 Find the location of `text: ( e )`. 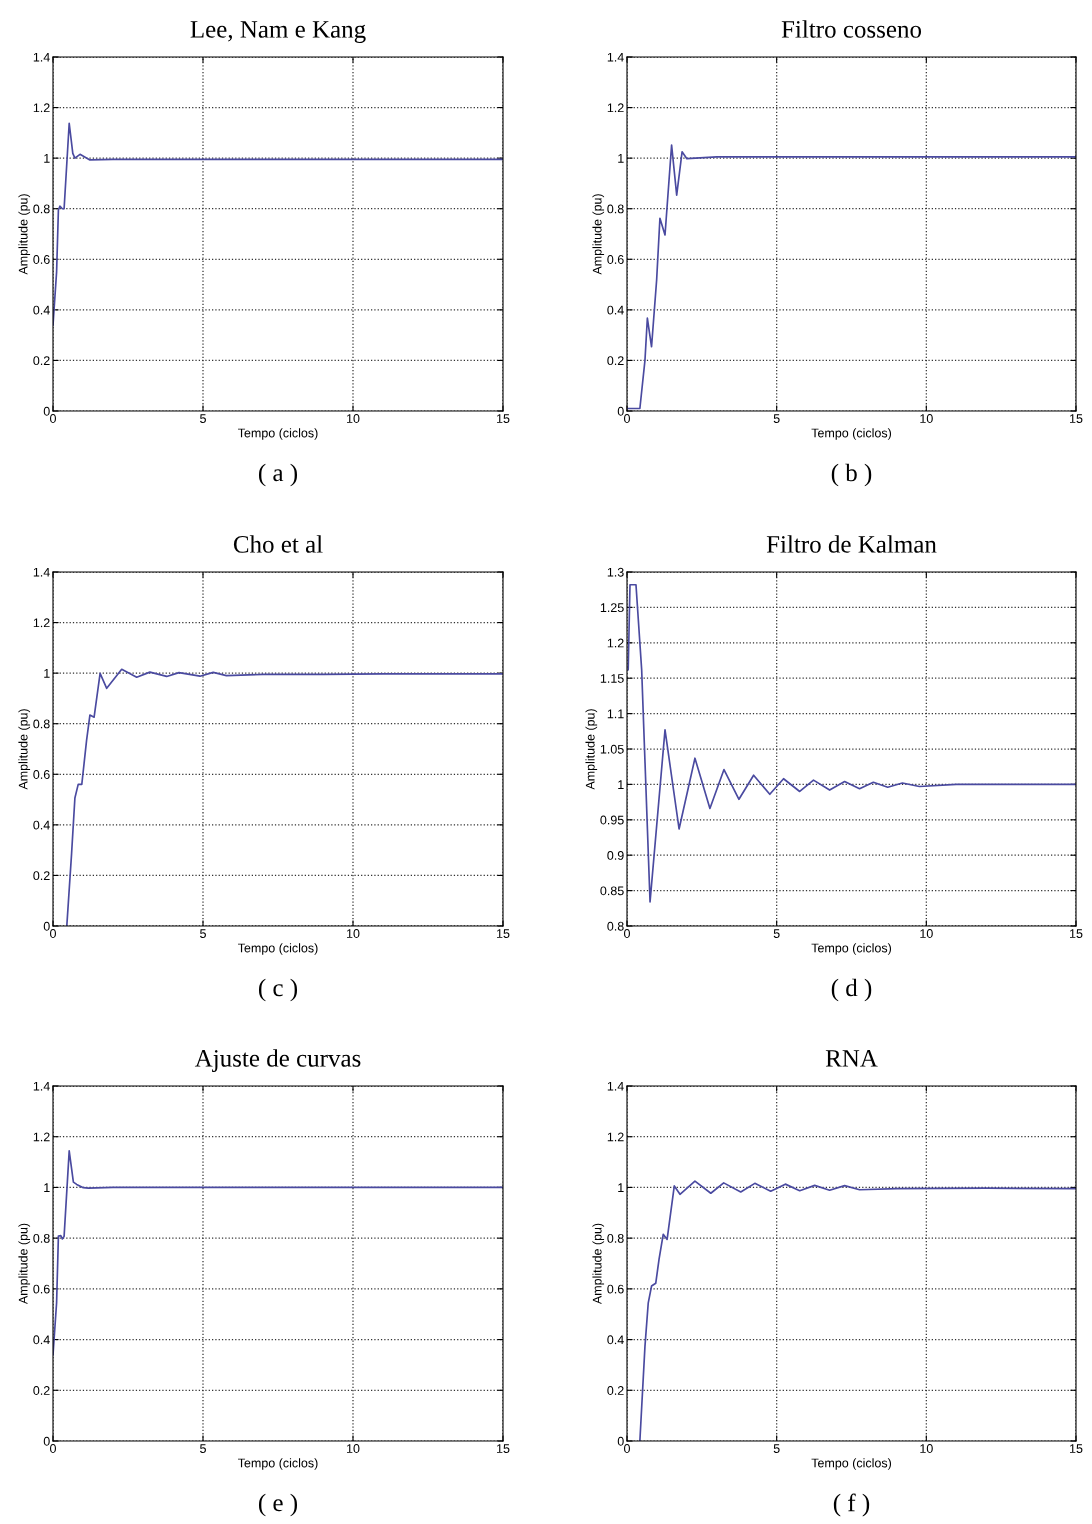

text: ( e ) is located at coordinates (278, 1505).